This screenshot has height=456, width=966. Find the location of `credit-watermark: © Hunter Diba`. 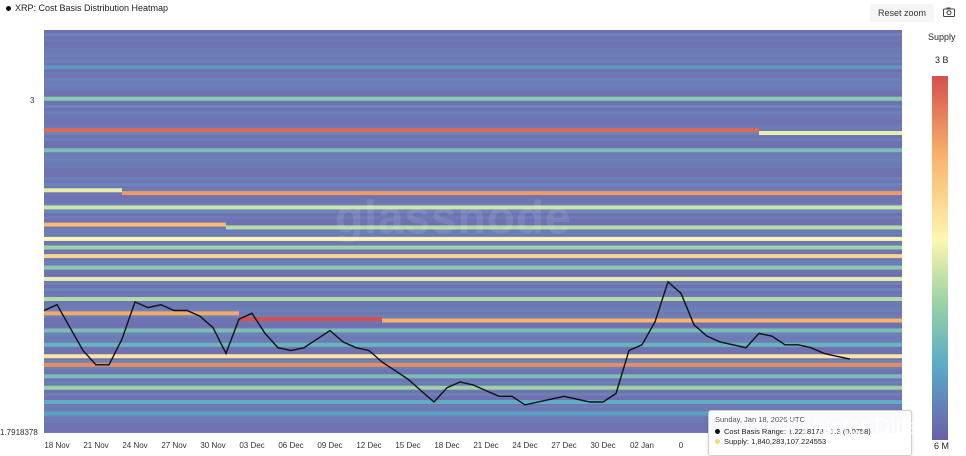

credit-watermark: © Hunter Diba is located at coordinates (850, 426).